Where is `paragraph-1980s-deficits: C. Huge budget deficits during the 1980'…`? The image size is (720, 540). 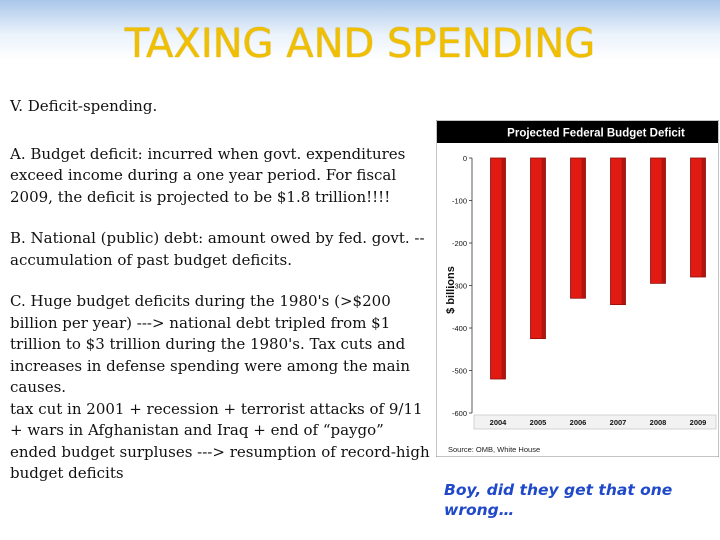
paragraph-1980s-deficits: C. Huge budget deficits during the 1980'… is located at coordinates (210, 344).